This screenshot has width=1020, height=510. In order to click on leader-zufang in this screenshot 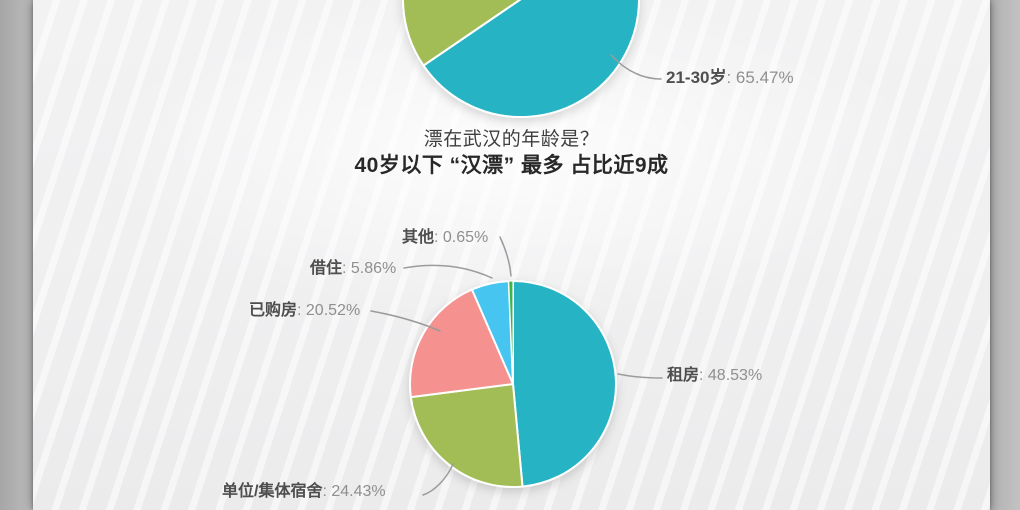, I will do `click(640, 376)`.